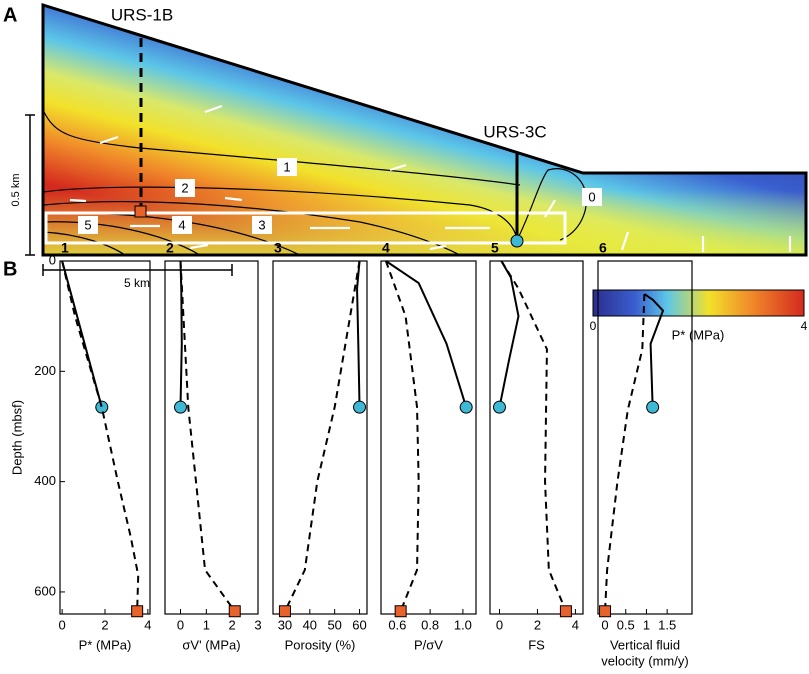  I want to click on x-tick-label: 40, so click(310, 624).